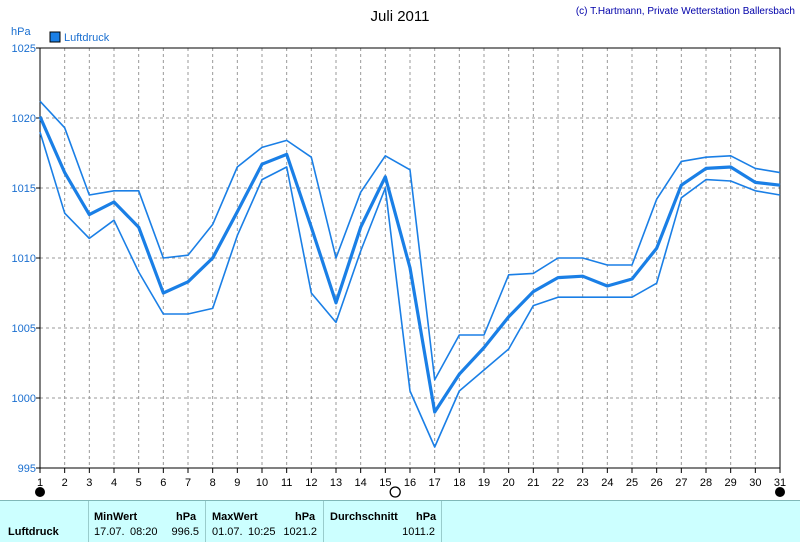 The width and height of the screenshot is (800, 542). I want to click on x-tick-label: 6, so click(163, 483).